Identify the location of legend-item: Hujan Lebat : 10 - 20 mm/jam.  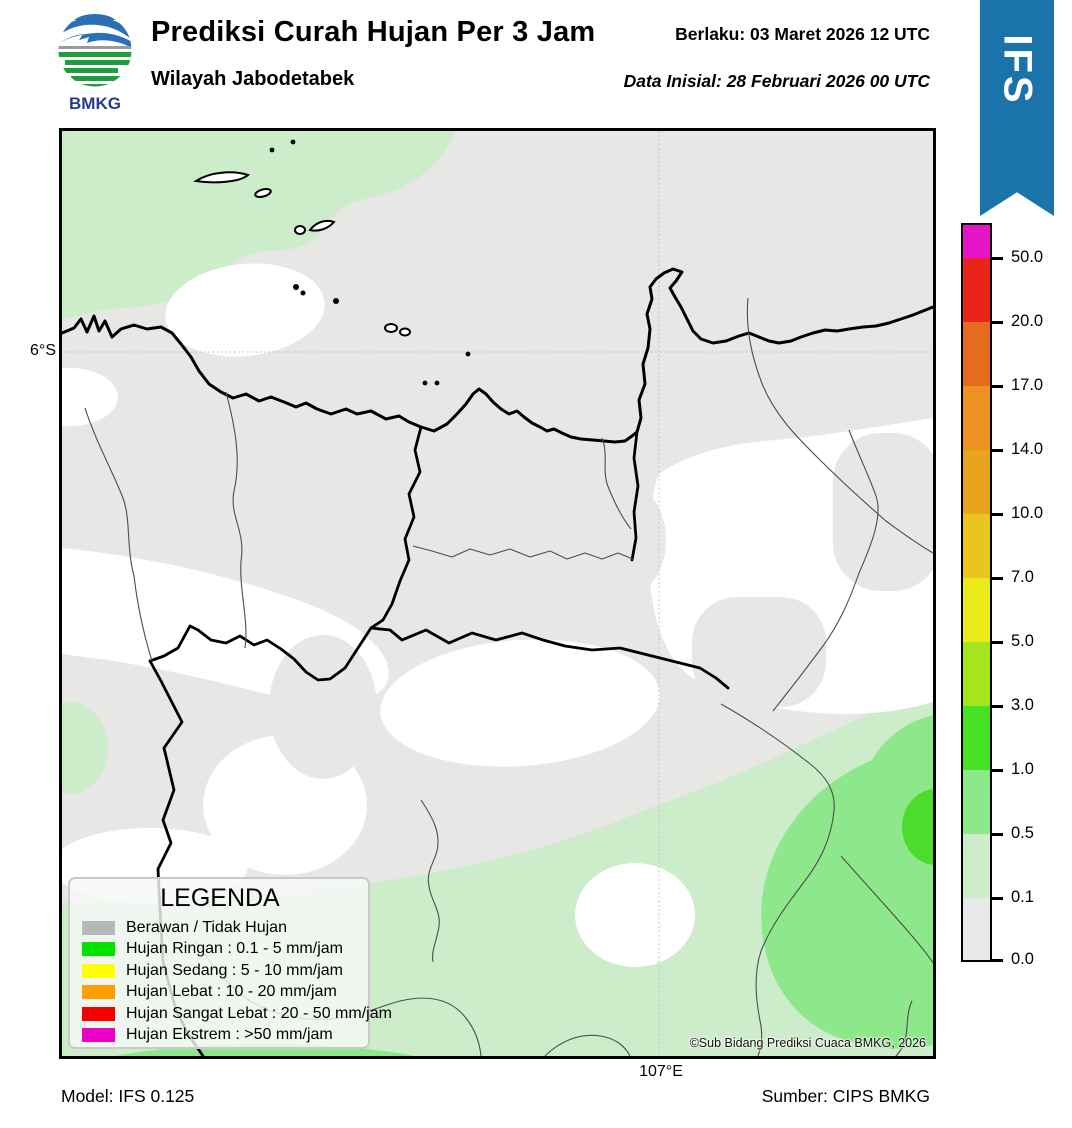
(220, 993).